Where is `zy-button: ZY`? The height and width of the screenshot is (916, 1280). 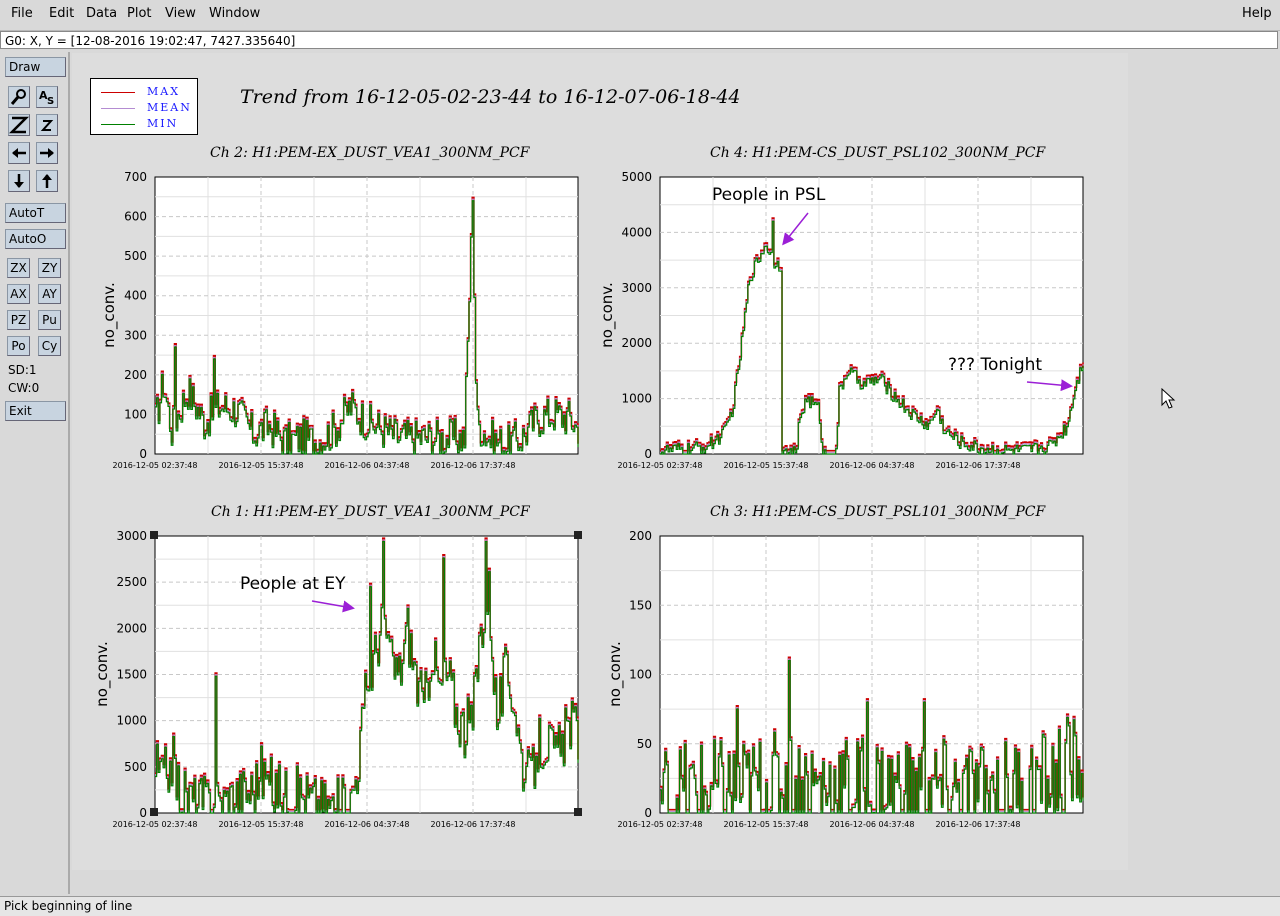 zy-button: ZY is located at coordinates (49, 268).